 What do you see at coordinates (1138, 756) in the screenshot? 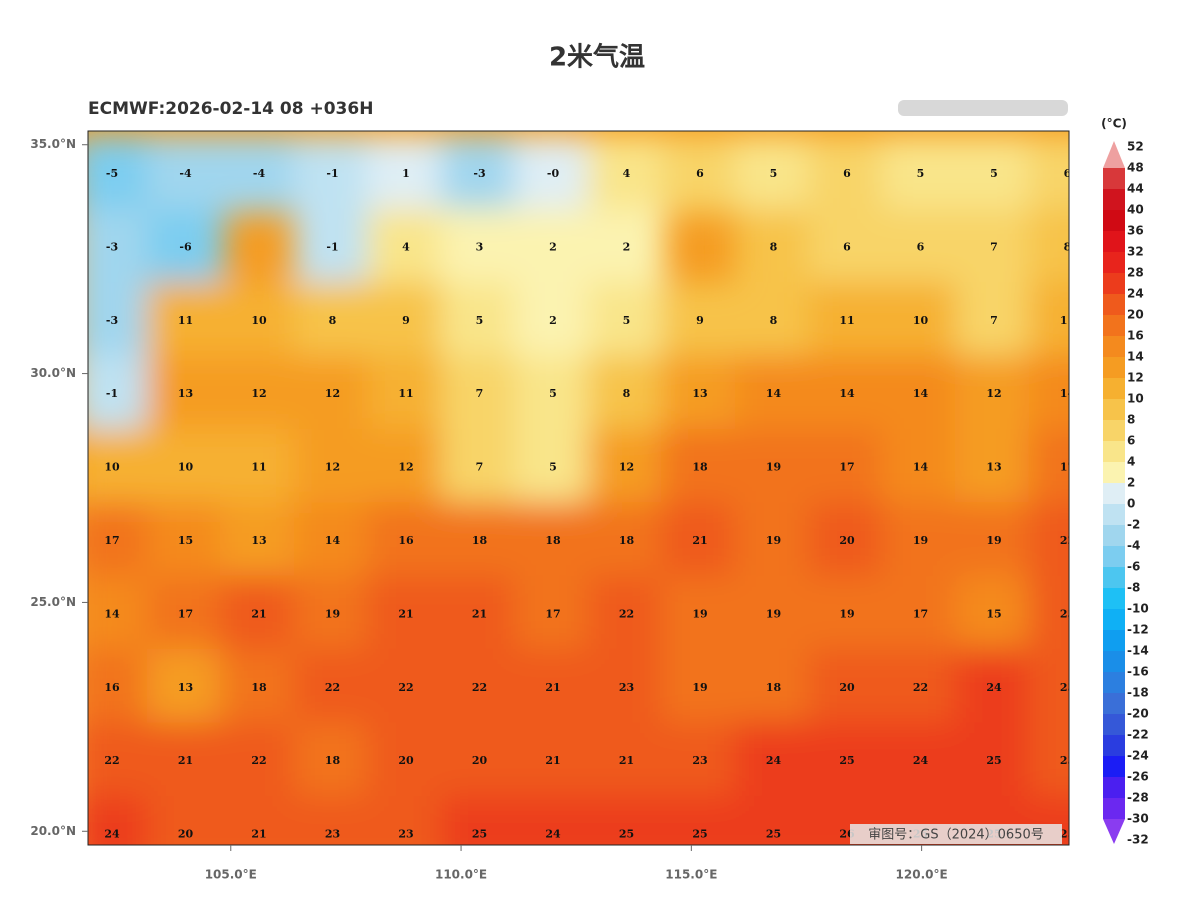
I see `colorbar-label: -24` at bounding box center [1138, 756].